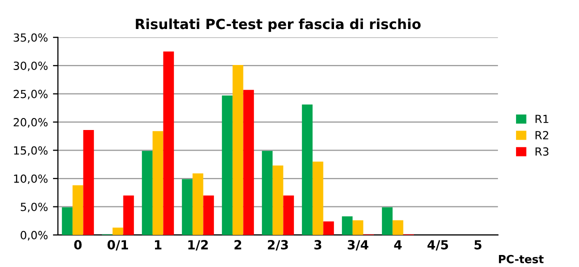 This screenshot has width=579, height=267. I want to click on x-tick-label: 2, so click(238, 245).